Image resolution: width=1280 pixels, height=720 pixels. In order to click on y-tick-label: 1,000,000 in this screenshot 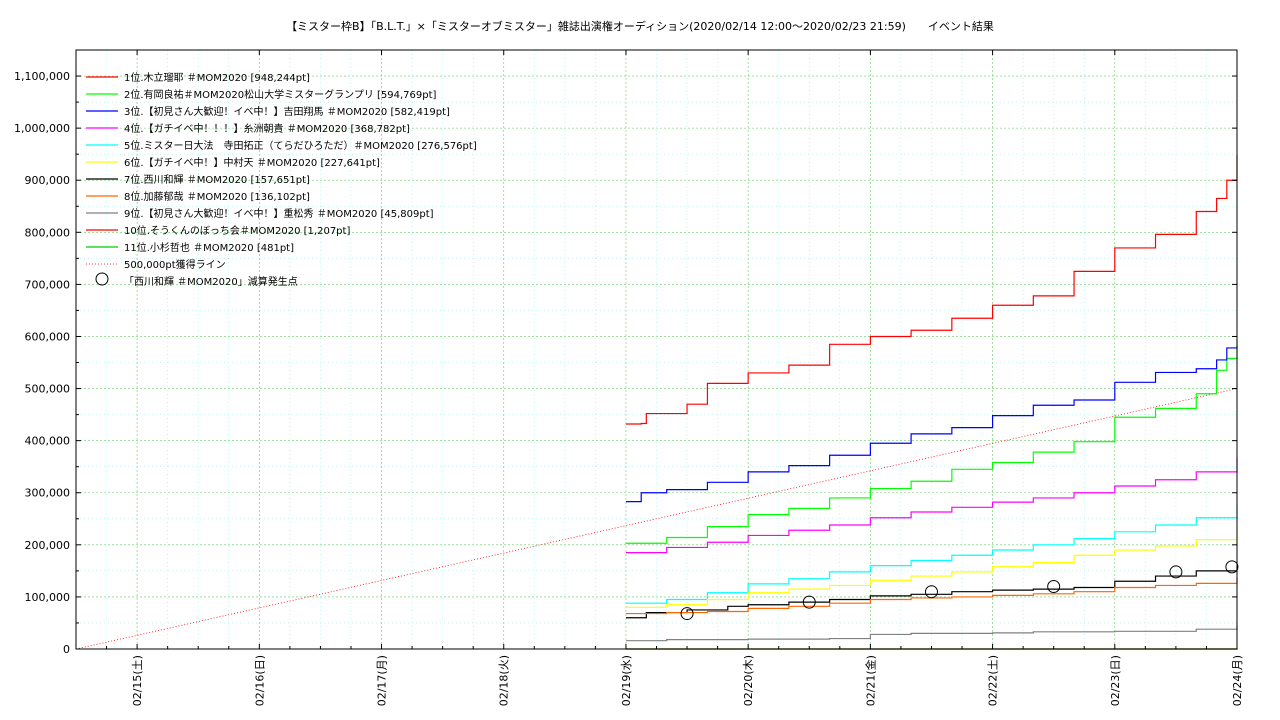, I will do `click(42, 128)`.